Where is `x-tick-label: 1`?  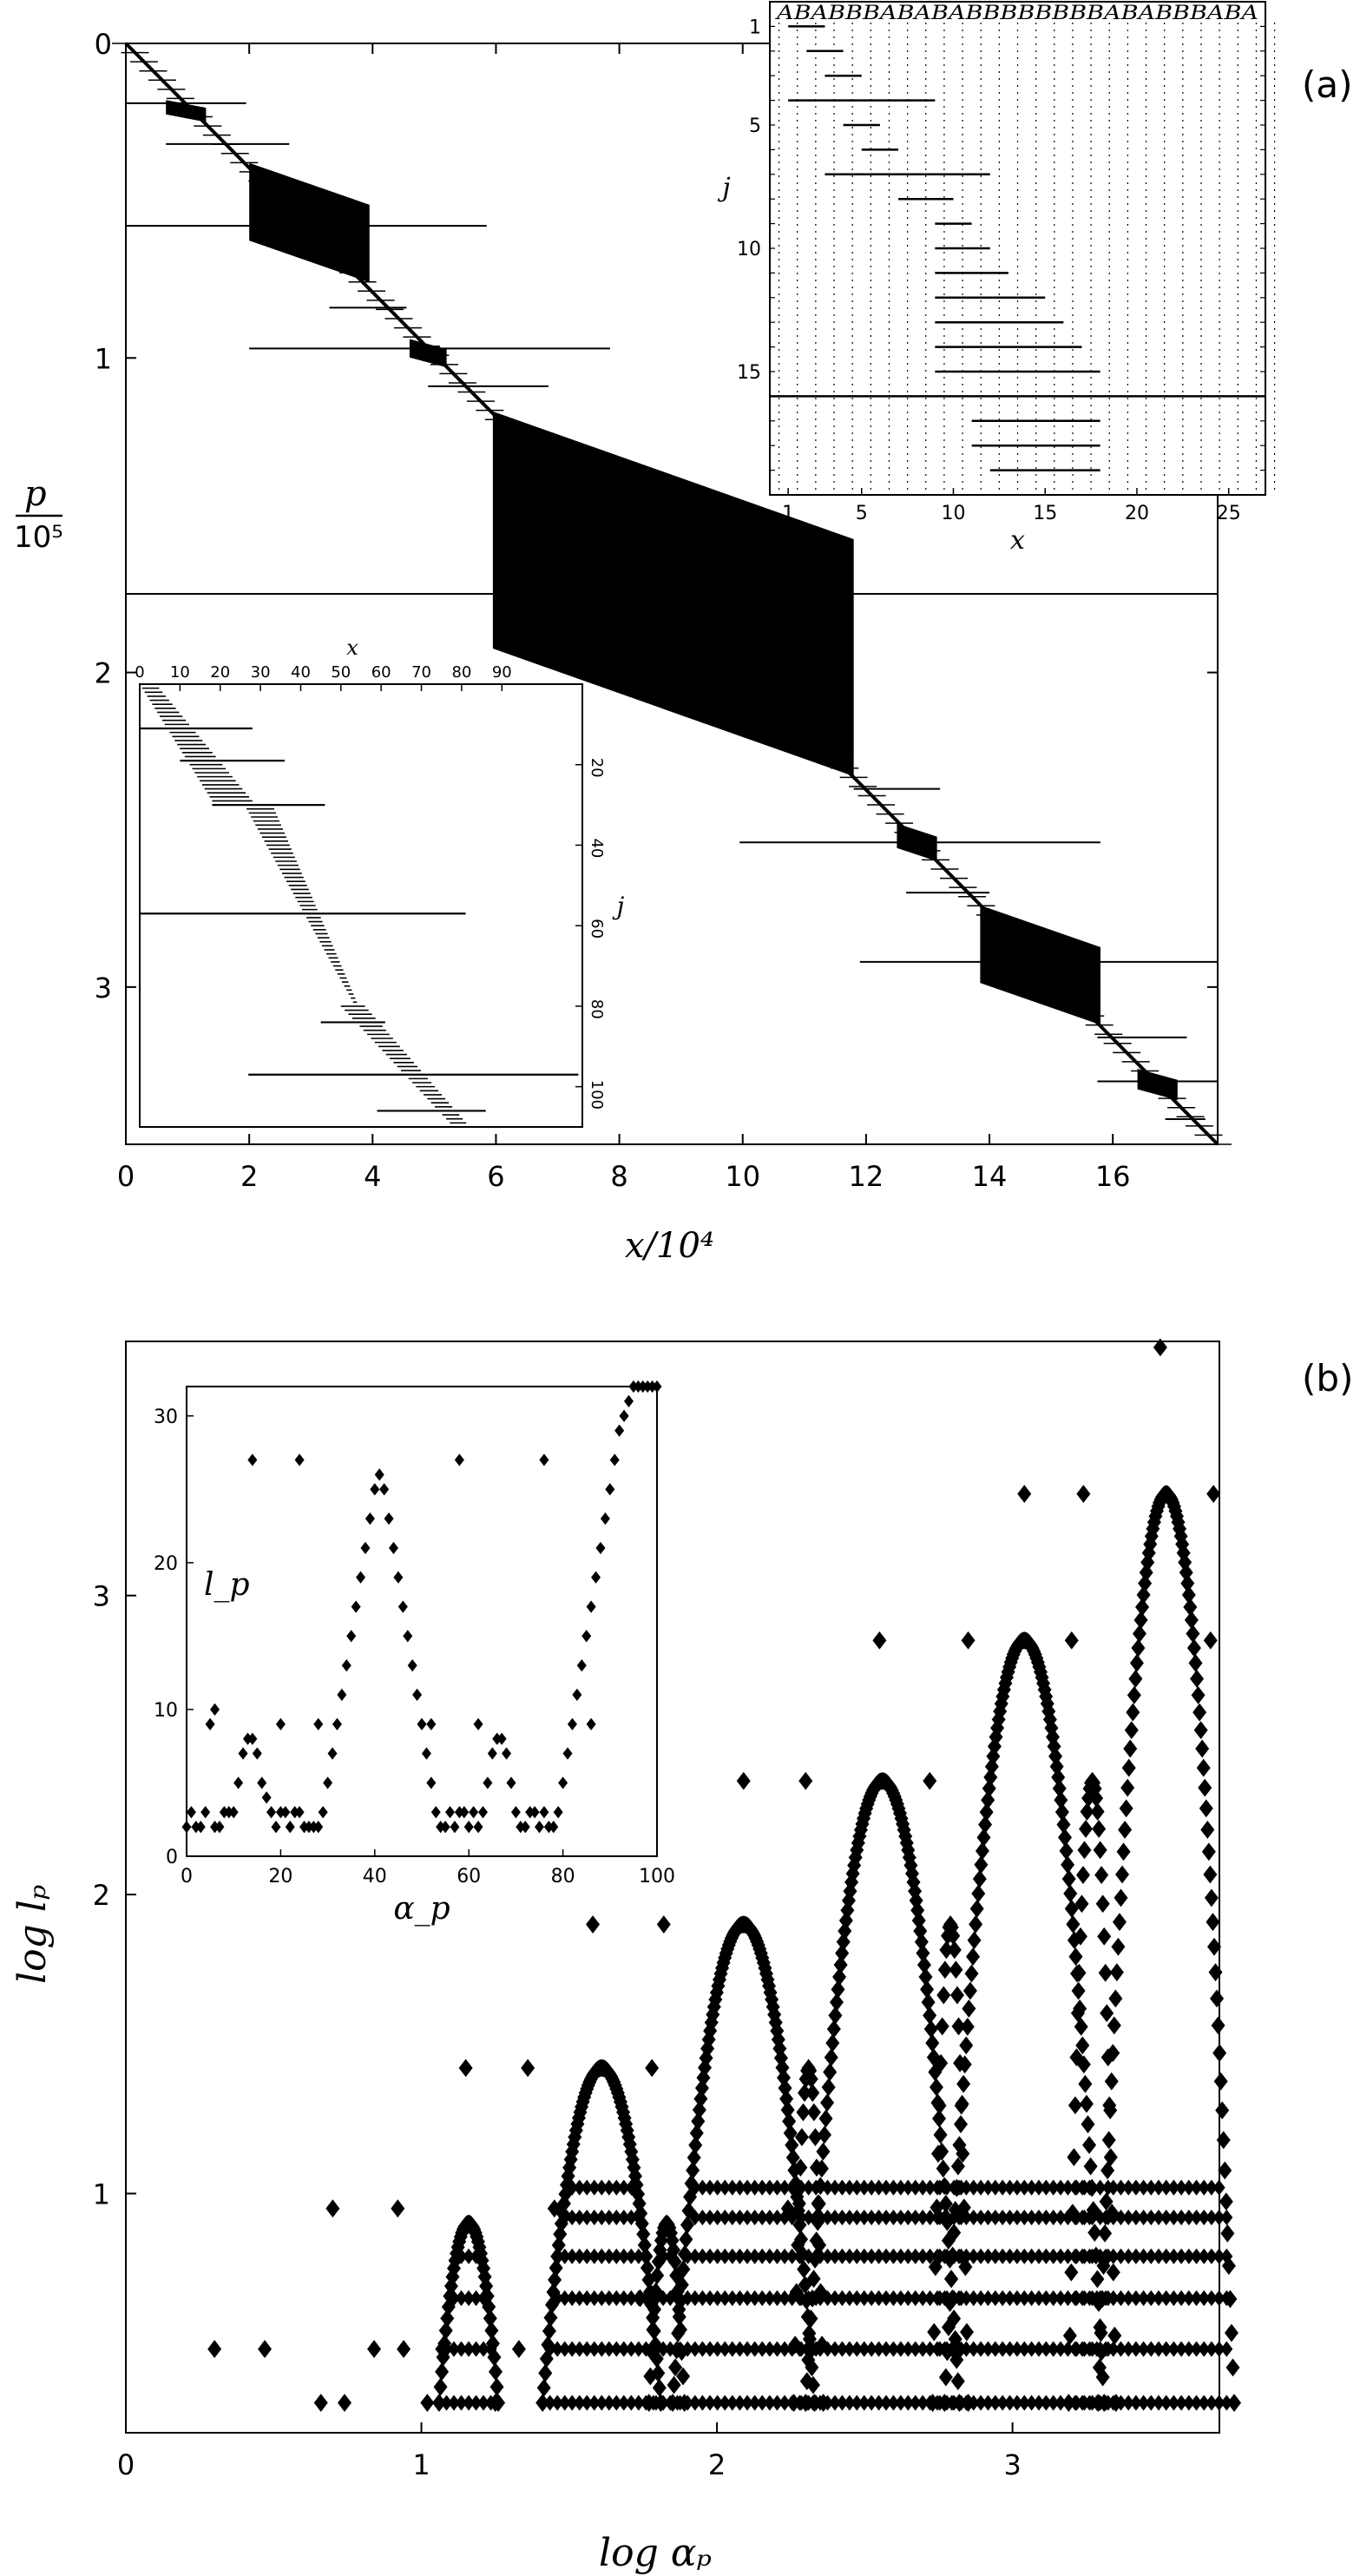
x-tick-label: 1 is located at coordinates (421, 2464).